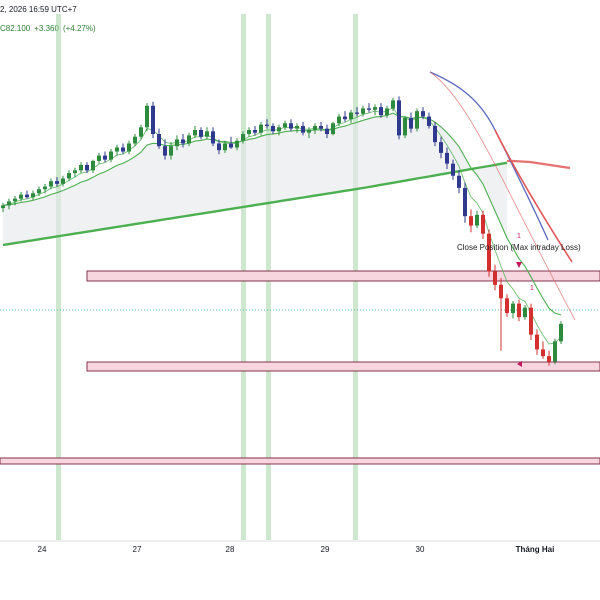  I want to click on sell-arrow-icon, so click(519, 265).